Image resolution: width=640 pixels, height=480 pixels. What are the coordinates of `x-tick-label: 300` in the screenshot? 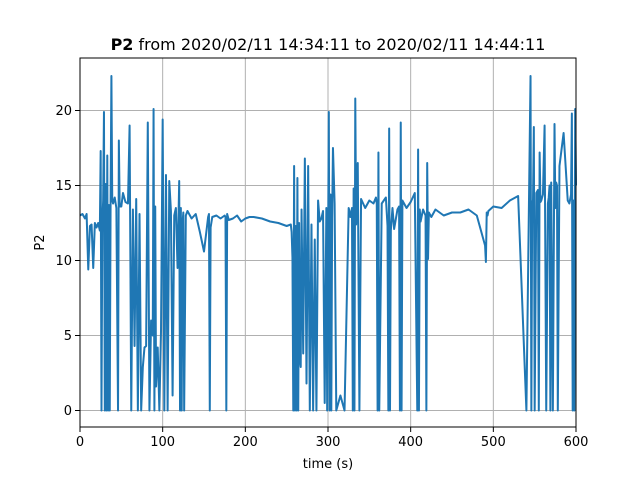 It's located at (328, 442).